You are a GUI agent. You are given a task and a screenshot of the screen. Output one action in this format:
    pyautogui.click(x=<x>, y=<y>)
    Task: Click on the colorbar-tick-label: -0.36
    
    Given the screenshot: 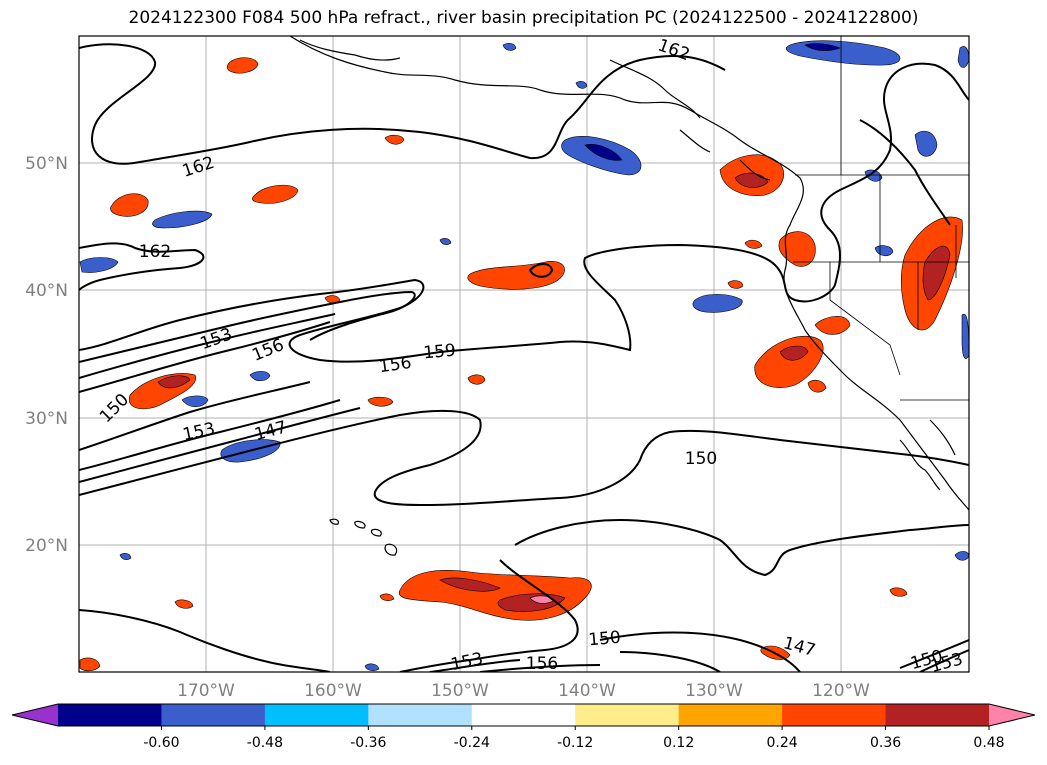 What is the action you would take?
    pyautogui.click(x=368, y=743)
    